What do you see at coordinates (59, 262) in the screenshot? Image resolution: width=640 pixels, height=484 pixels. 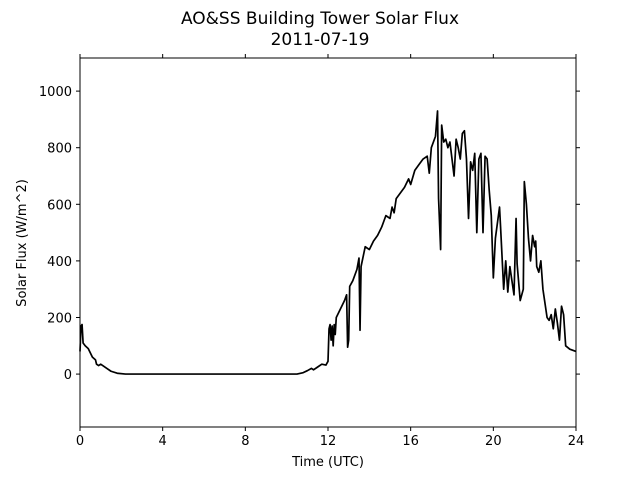 I see `y-tick-label: 400` at bounding box center [59, 262].